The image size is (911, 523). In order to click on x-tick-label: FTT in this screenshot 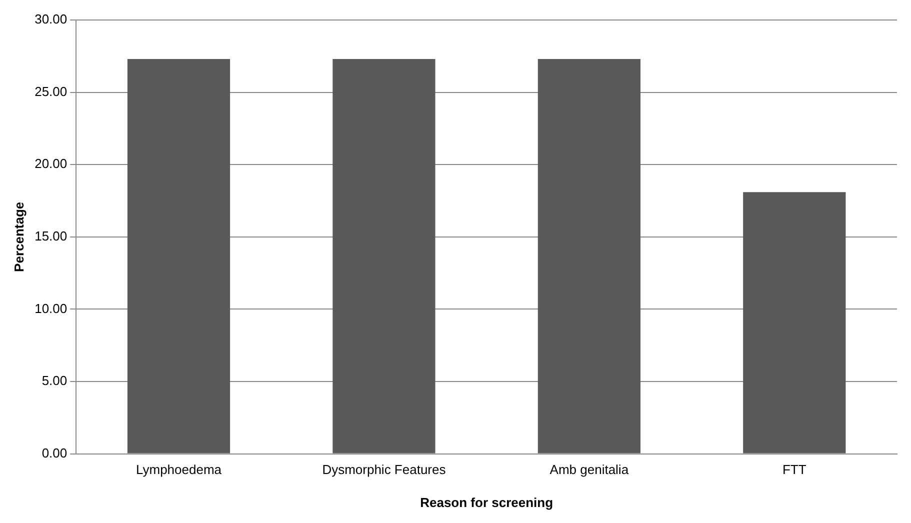, I will do `click(794, 470)`.